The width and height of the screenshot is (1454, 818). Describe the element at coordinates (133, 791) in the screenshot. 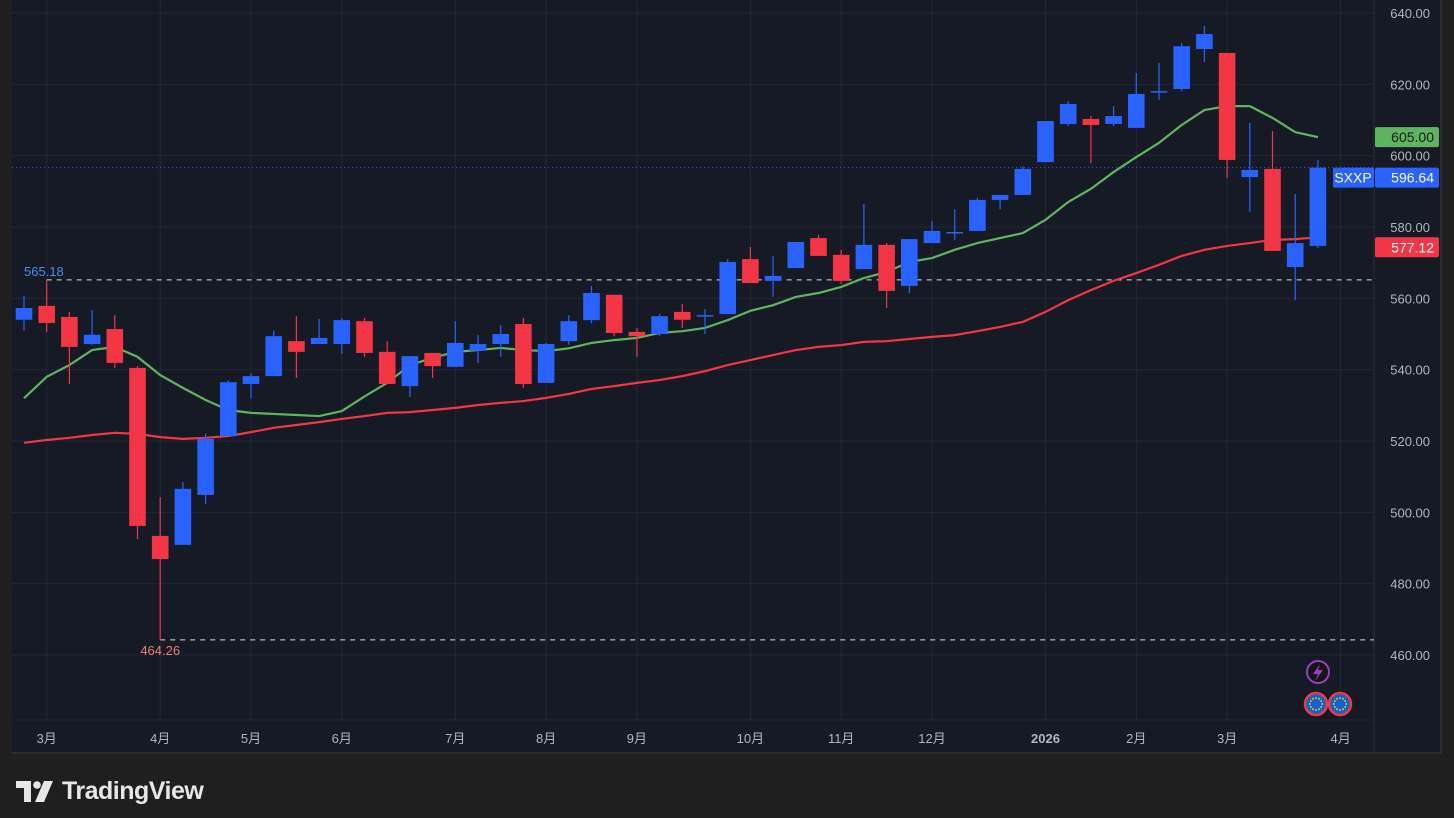

I see `tradingview-logo-text: TradingView` at that location.